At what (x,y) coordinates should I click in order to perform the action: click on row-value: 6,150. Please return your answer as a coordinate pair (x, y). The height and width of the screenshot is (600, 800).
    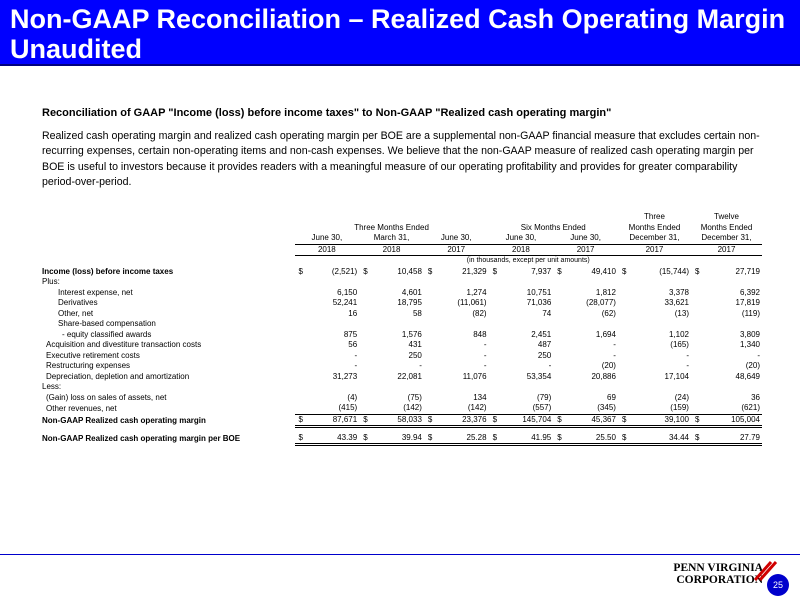
    Looking at the image, I should click on (347, 292).